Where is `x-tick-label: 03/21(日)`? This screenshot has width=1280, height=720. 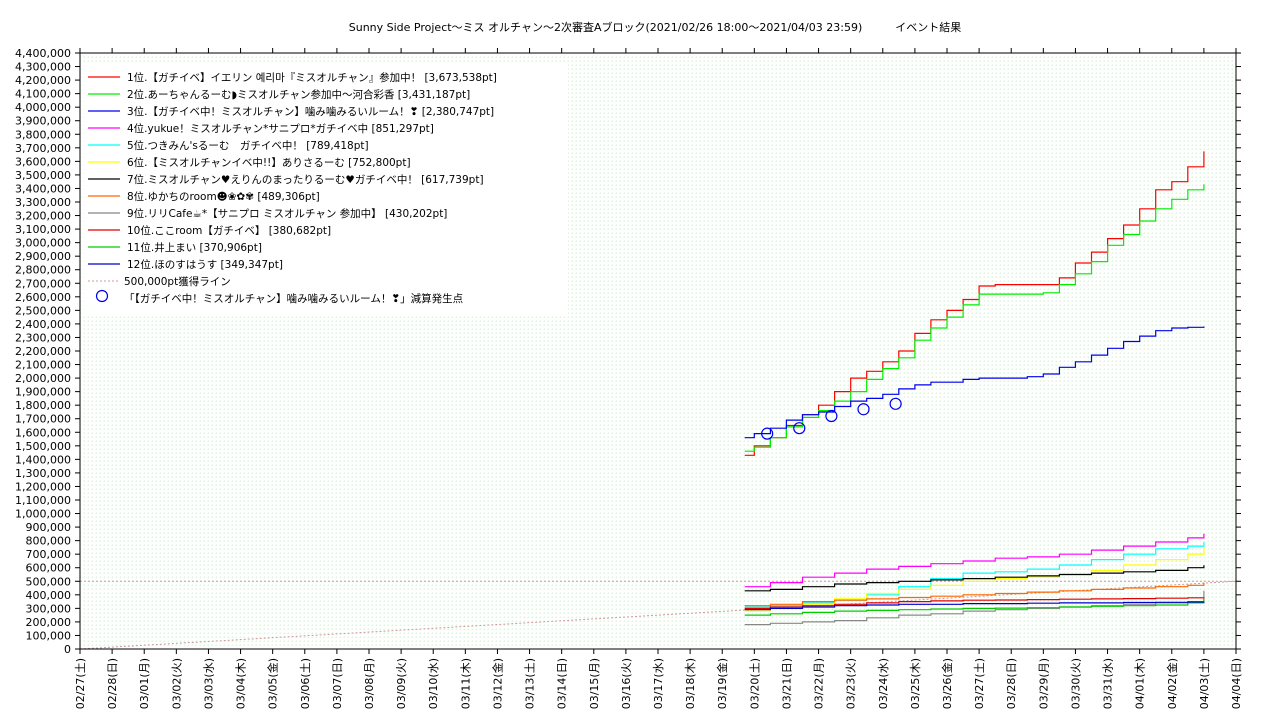
x-tick-label: 03/21(日) is located at coordinates (786, 683).